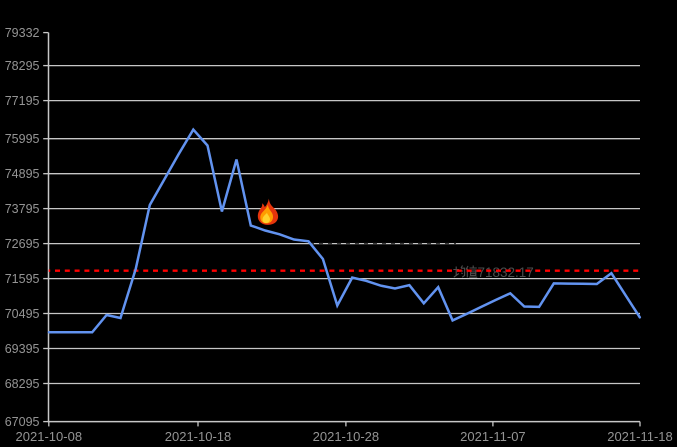 This screenshot has height=447, width=677. Describe the element at coordinates (49, 436) in the screenshot. I see `svg-text: 2021-10-08` at that location.